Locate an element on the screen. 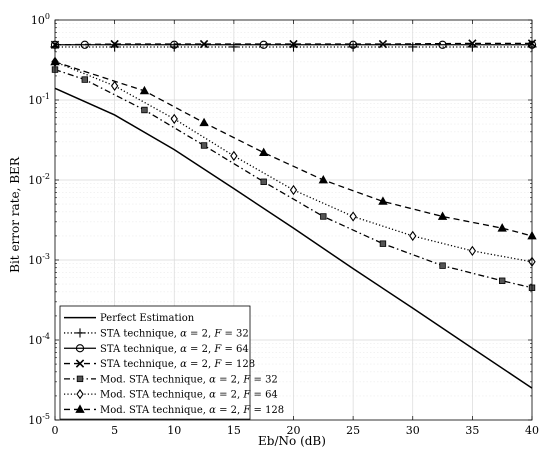  x-tick-label: 30 is located at coordinates (413, 430).